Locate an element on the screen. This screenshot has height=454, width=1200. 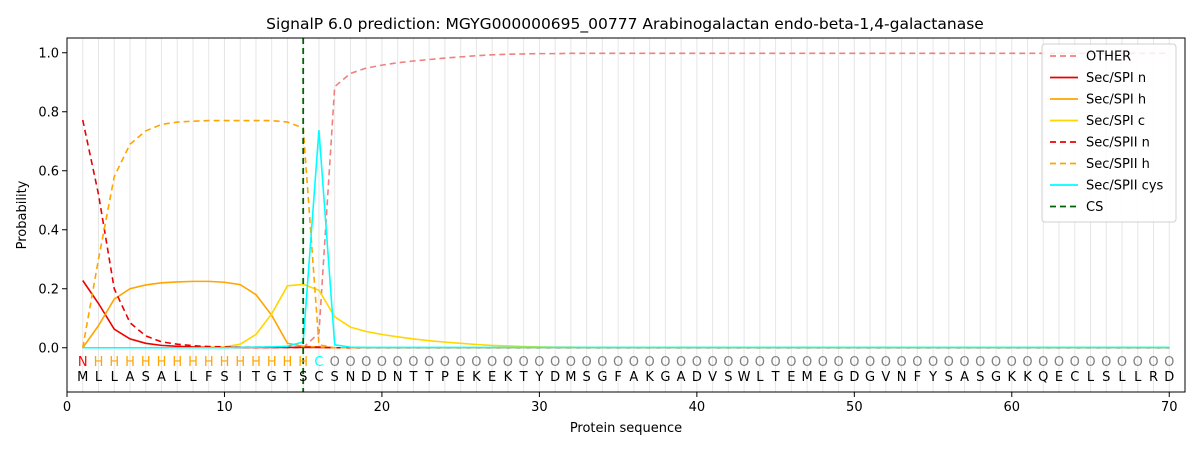
legend-label-3: Sec/SPI c is located at coordinates (1115, 121).